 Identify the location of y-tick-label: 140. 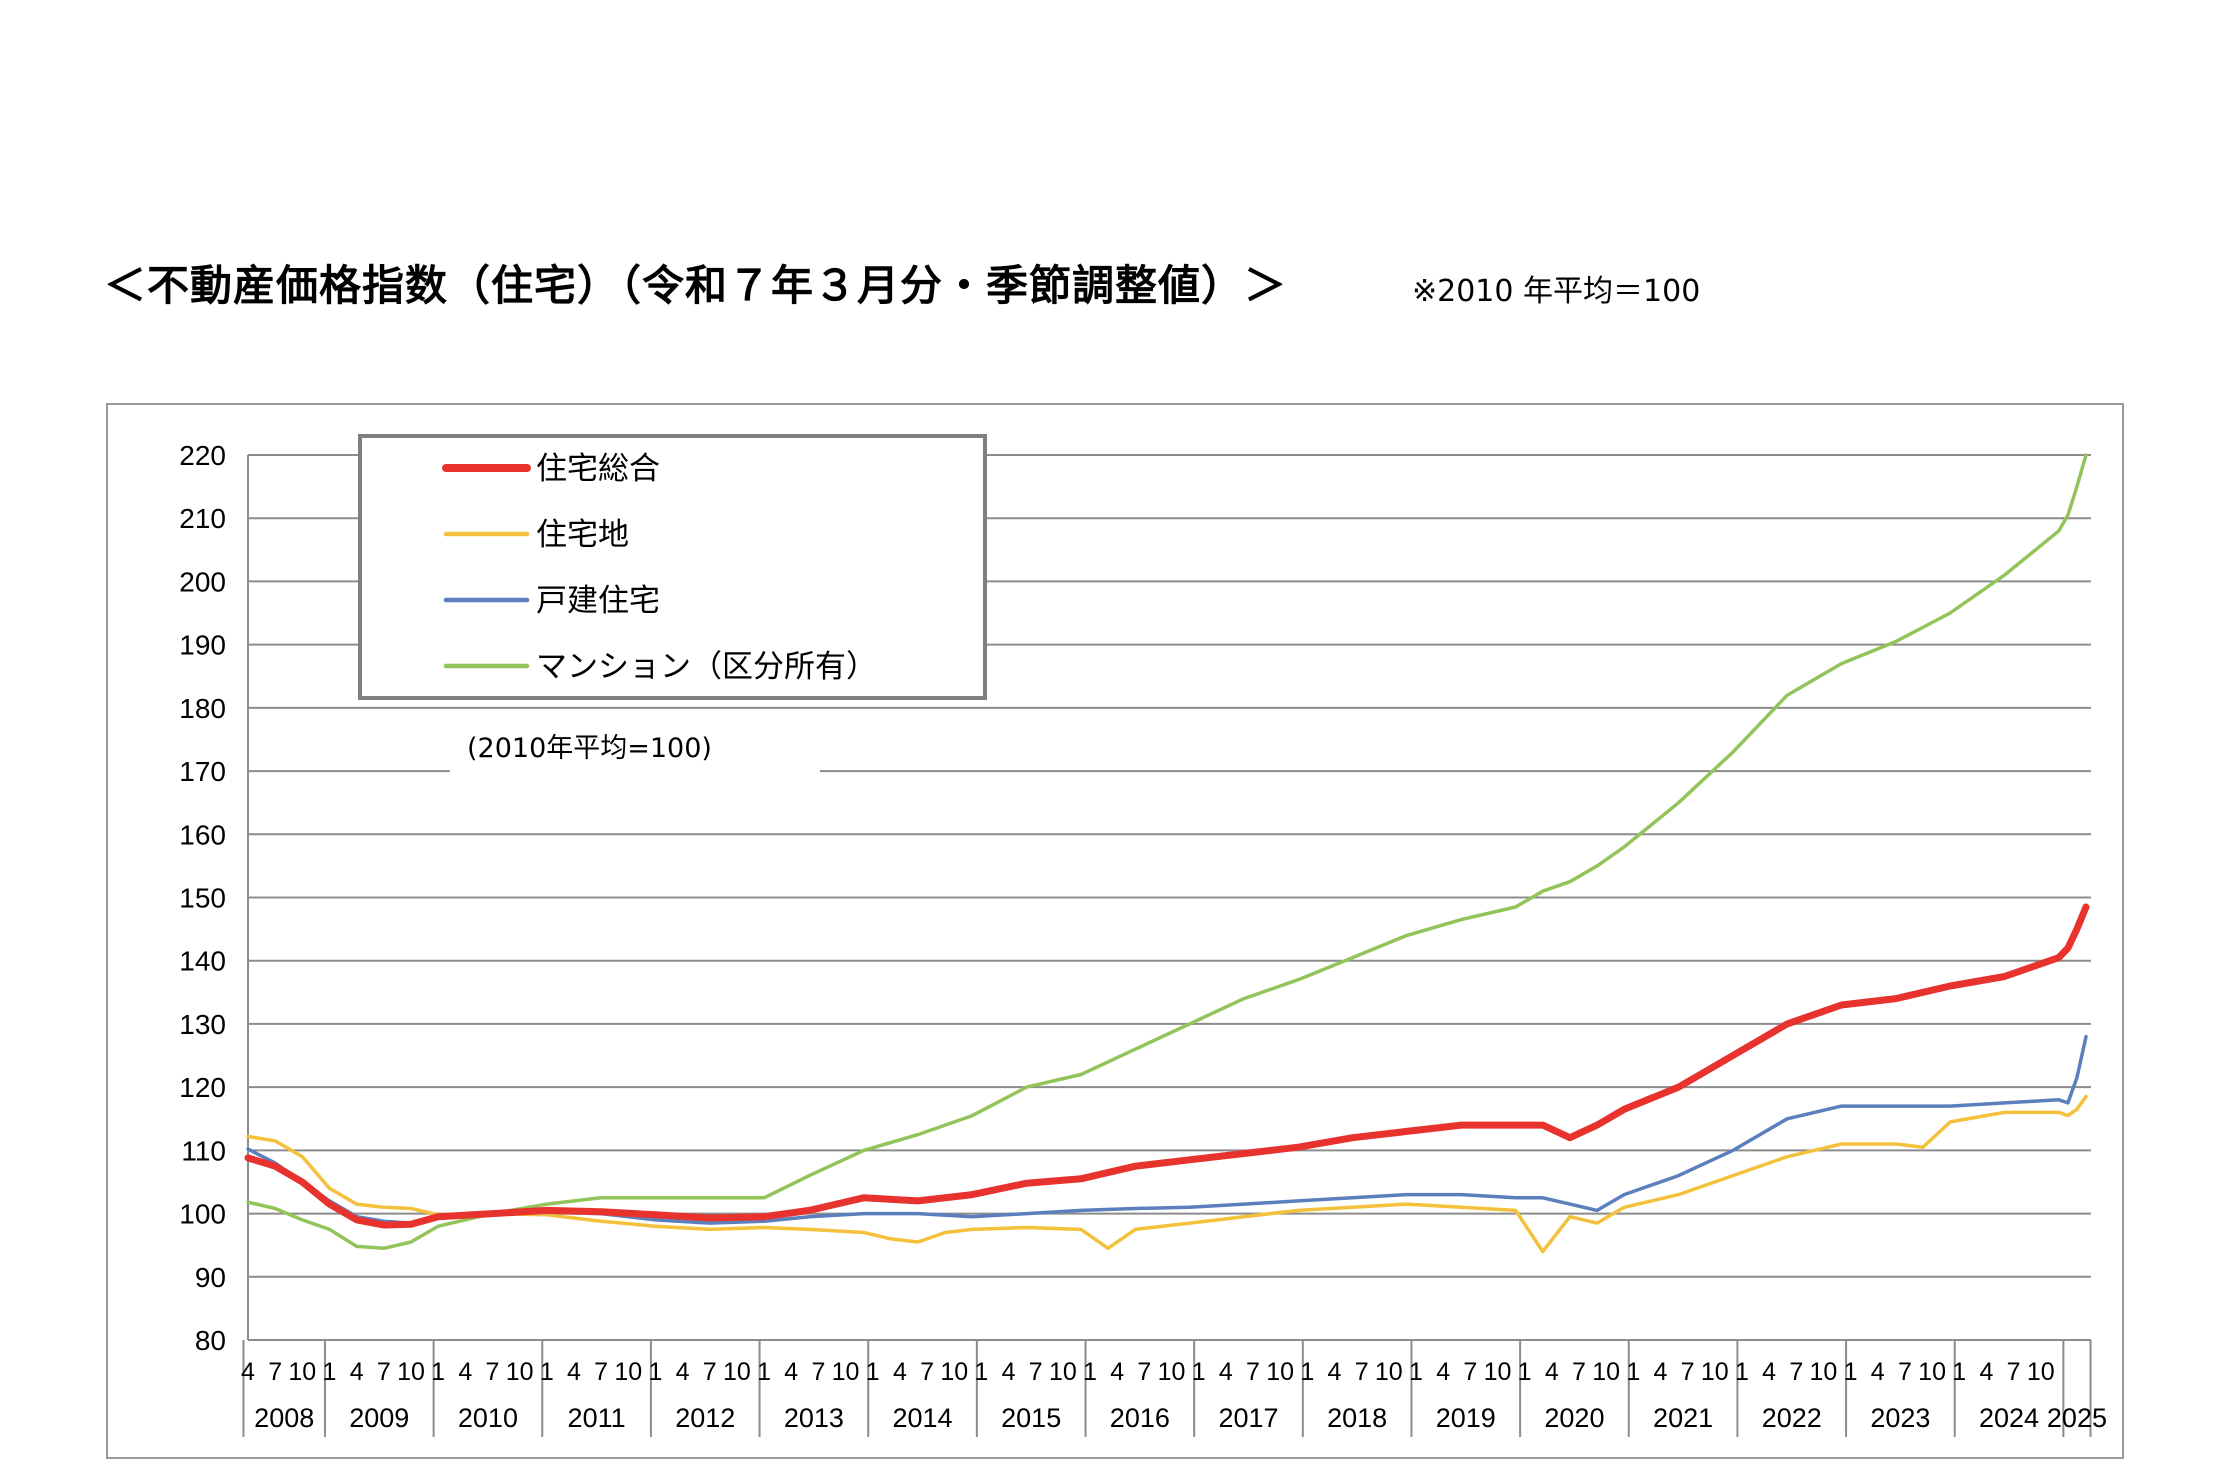
(202, 961).